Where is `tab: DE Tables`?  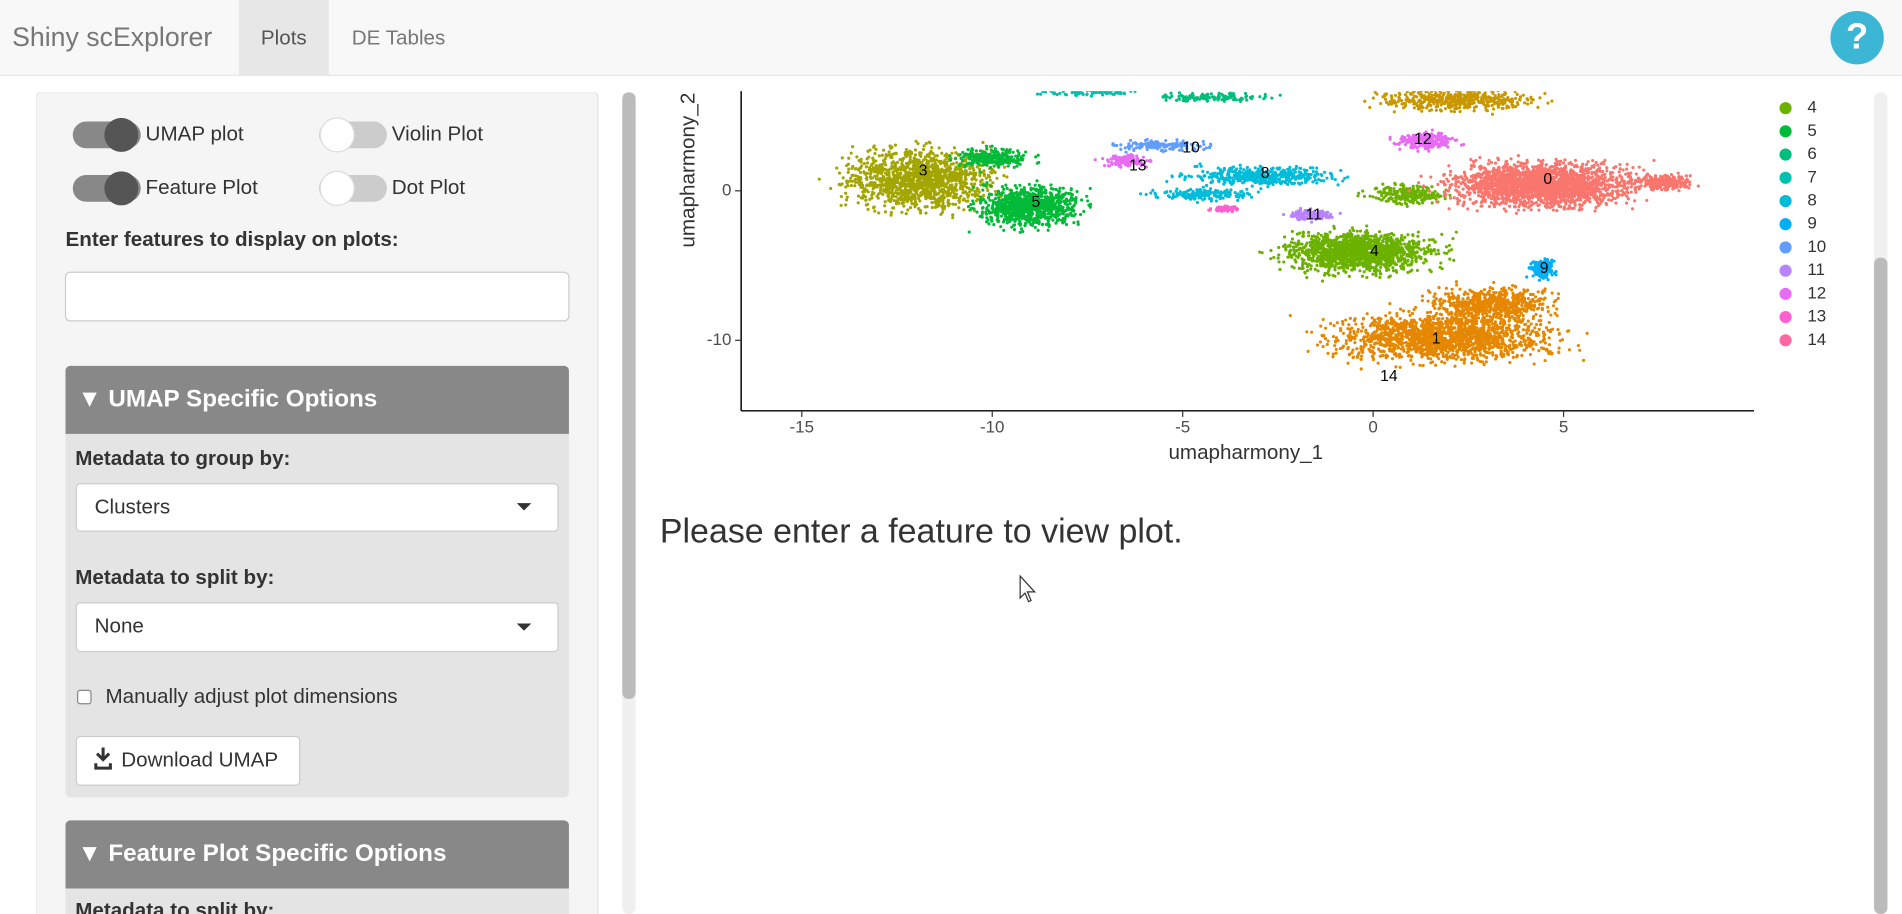 tab: DE Tables is located at coordinates (399, 37).